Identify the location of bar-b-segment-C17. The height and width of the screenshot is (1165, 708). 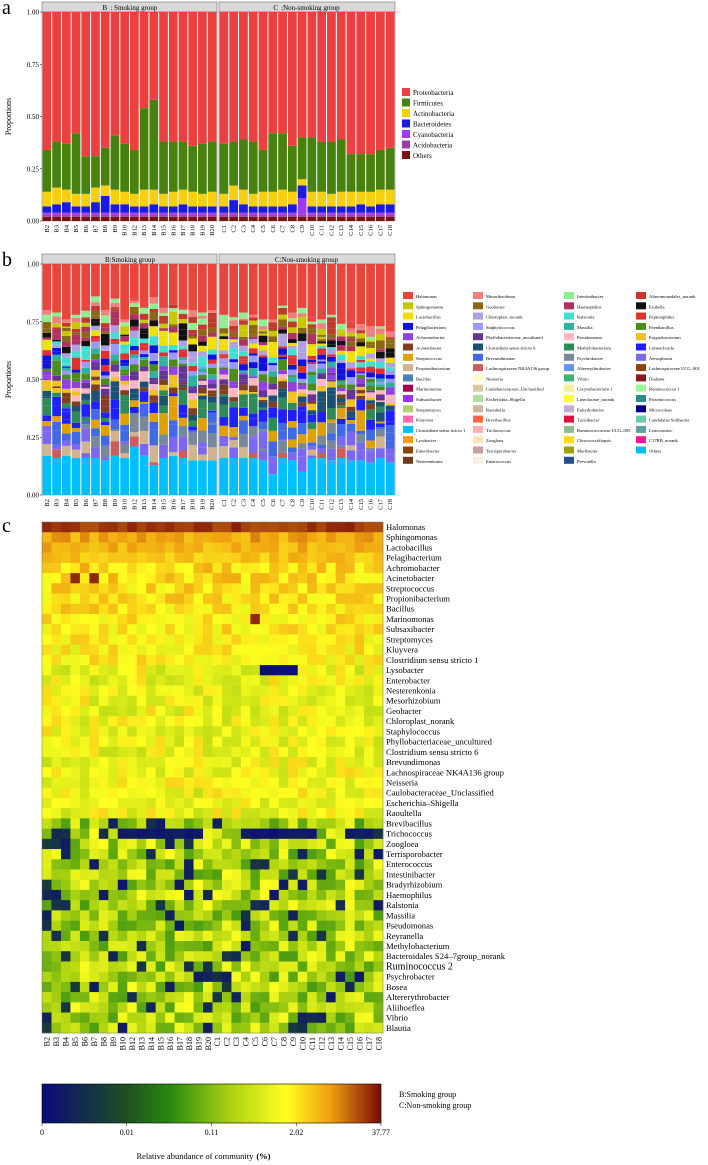
(380, 341).